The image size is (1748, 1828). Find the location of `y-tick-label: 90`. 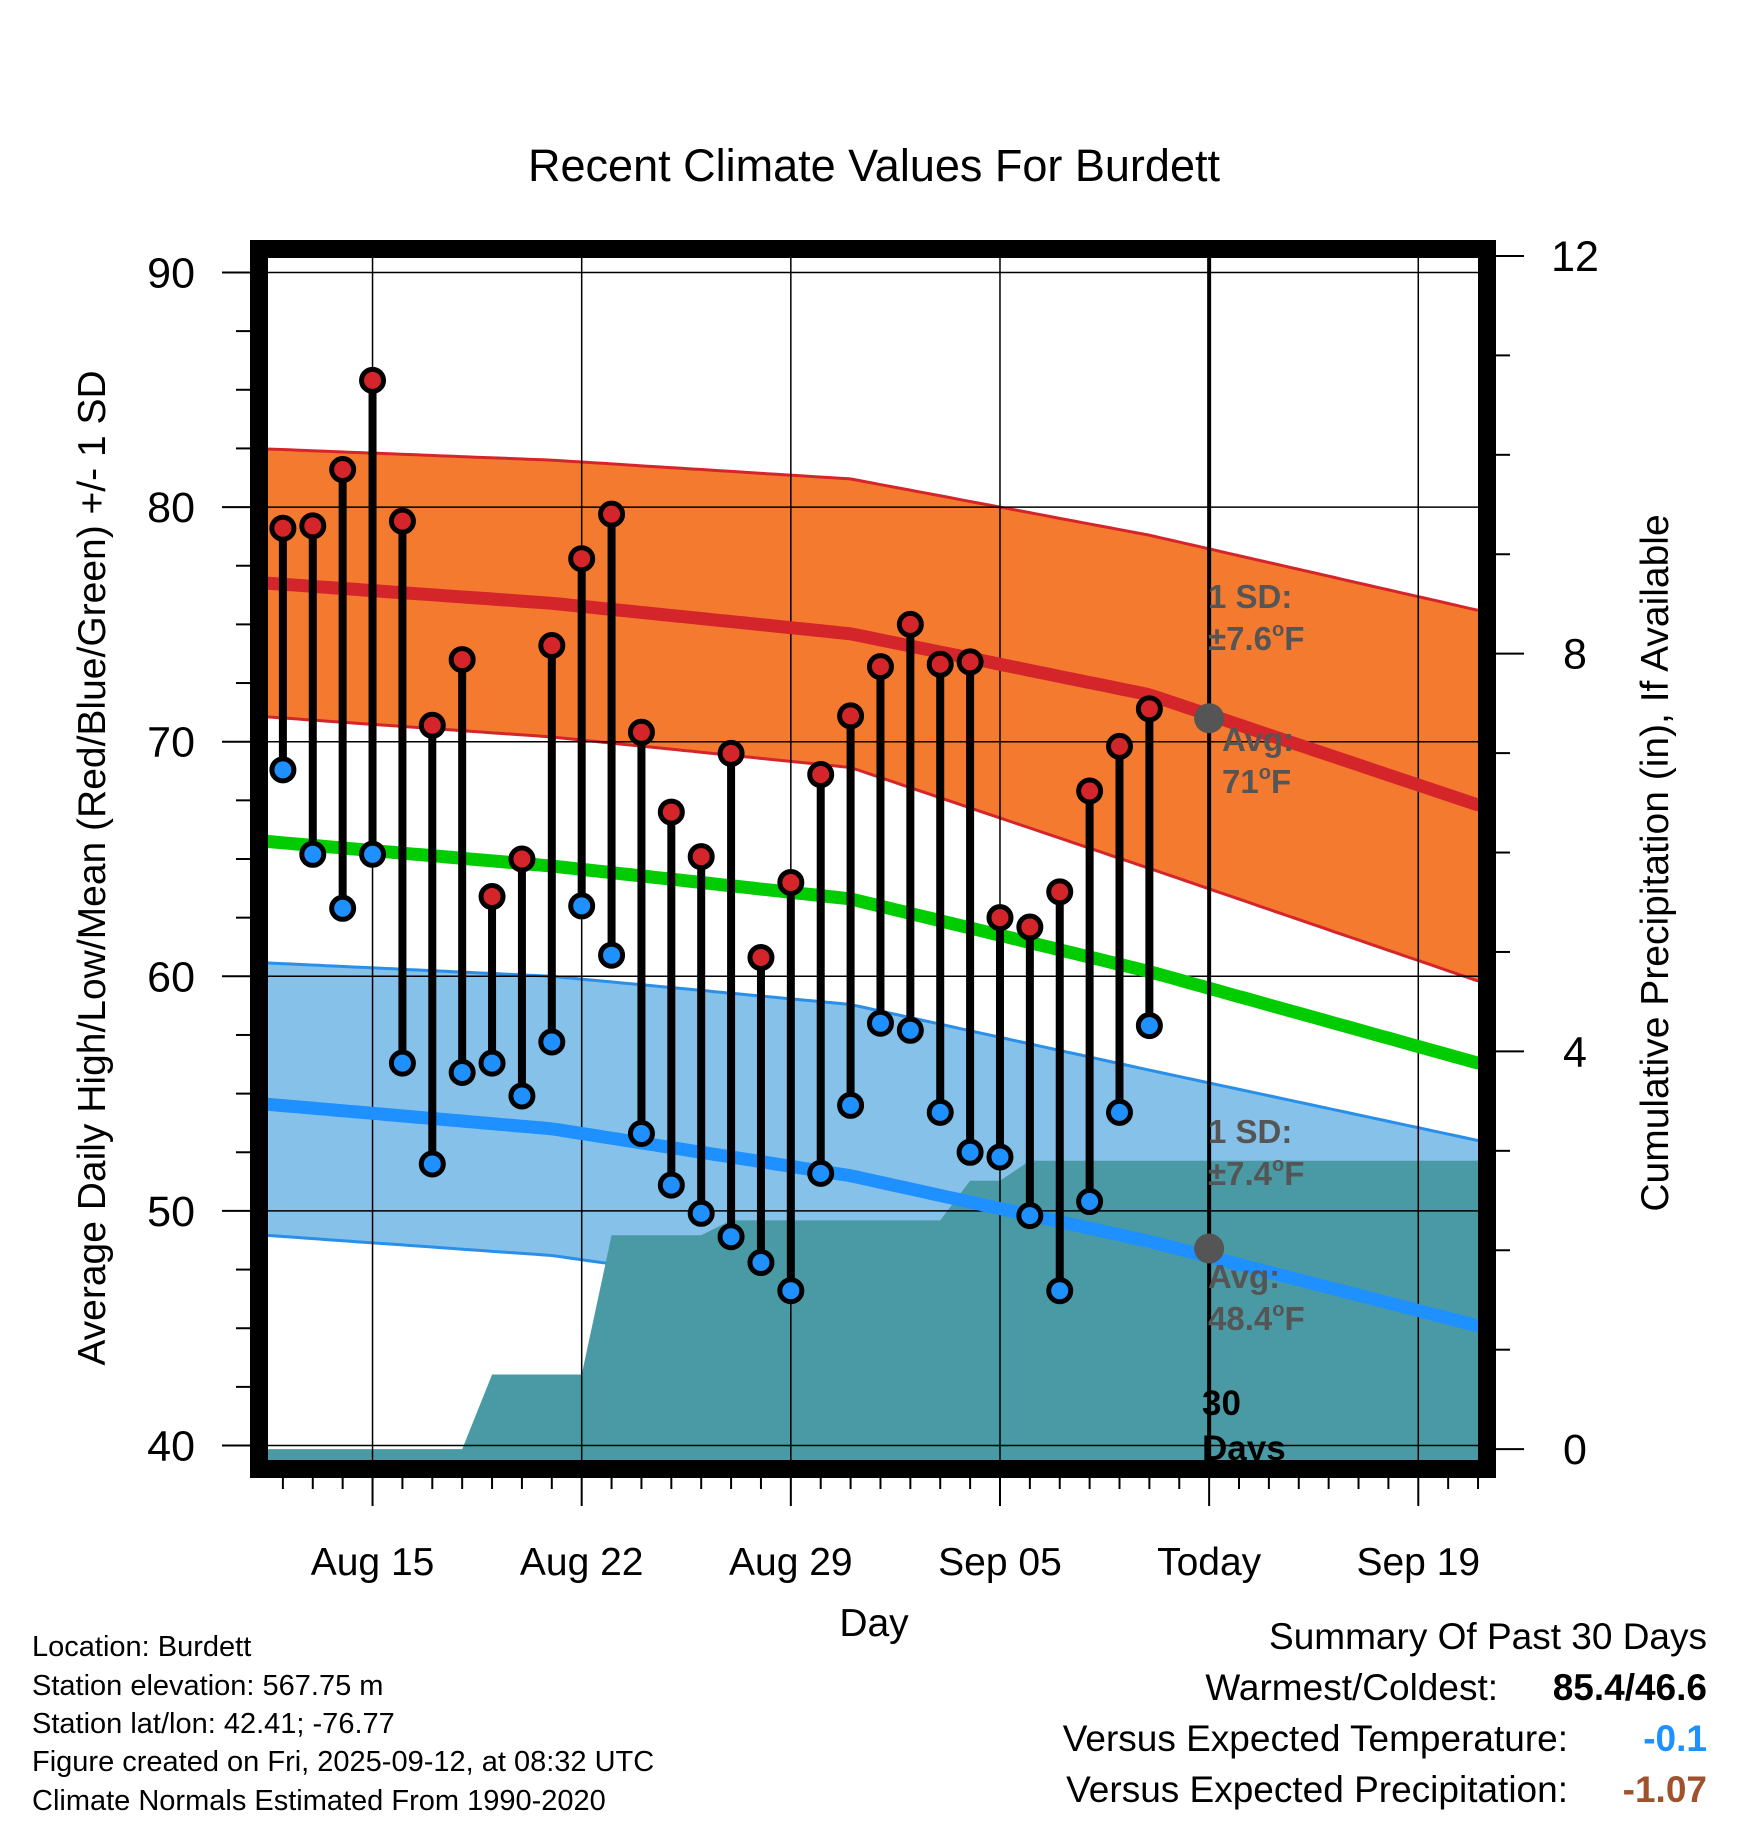

y-tick-label: 90 is located at coordinates (171, 273).